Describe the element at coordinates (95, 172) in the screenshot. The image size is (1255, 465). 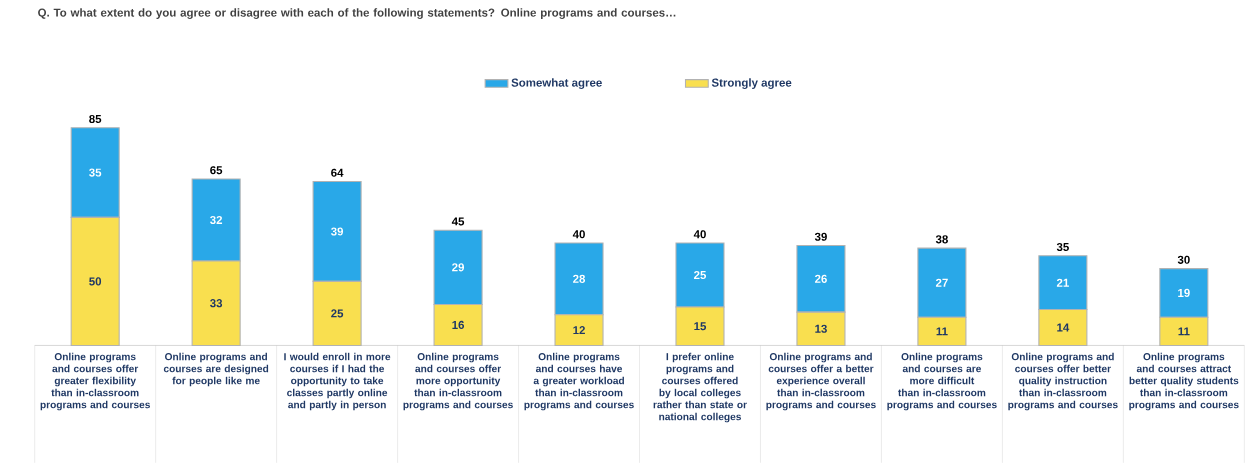
I see `data-label: 35` at that location.